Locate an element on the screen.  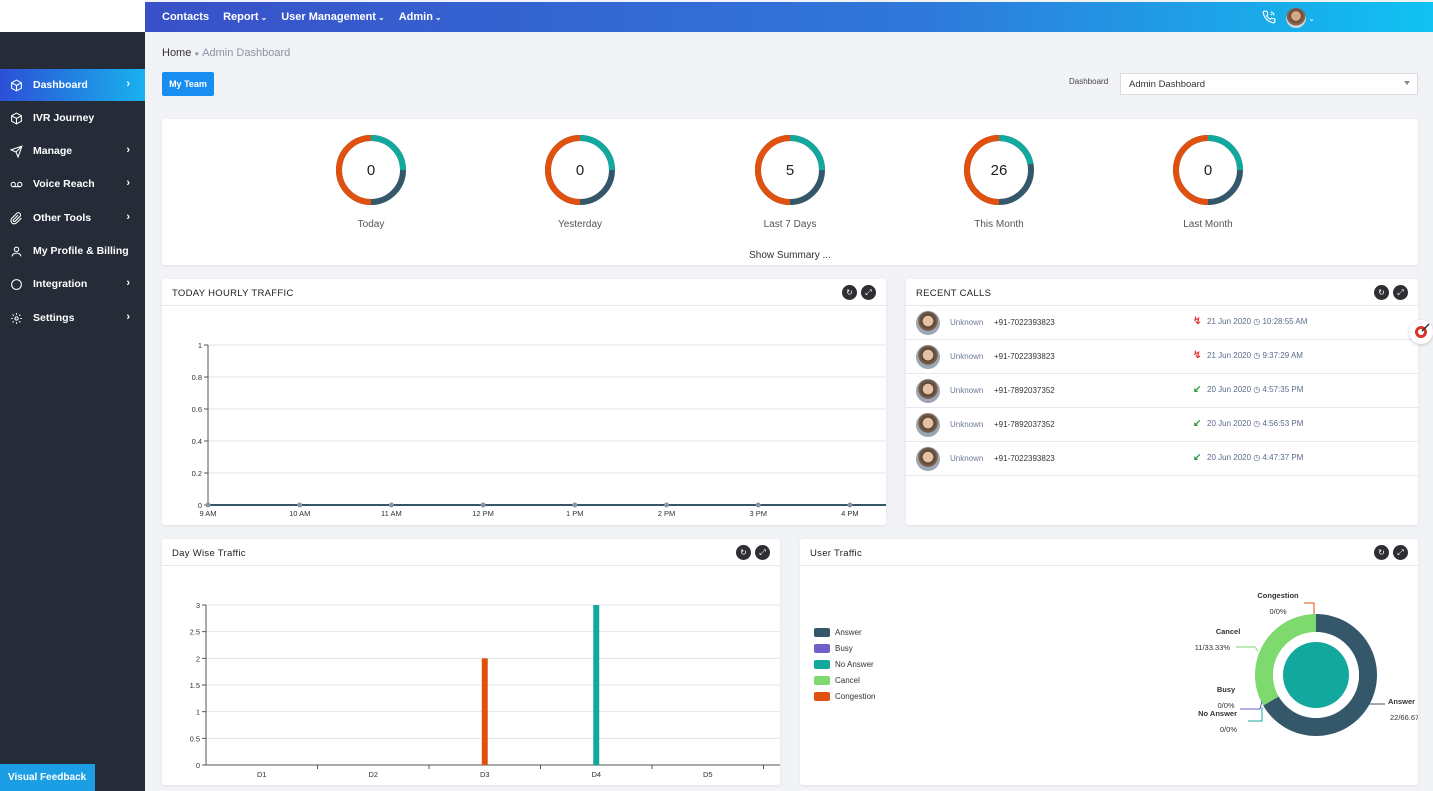
chevron-down-icon is located at coordinates (1407, 83).